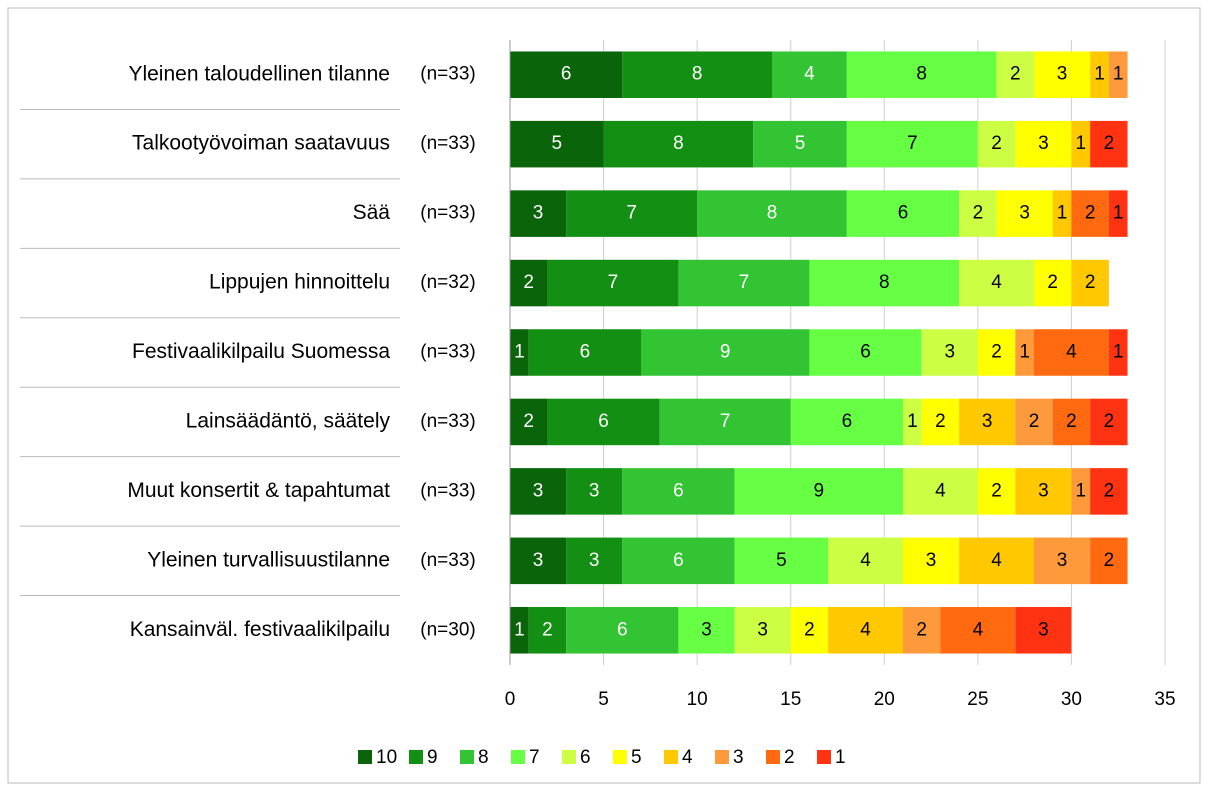 The image size is (1210, 790). Describe the element at coordinates (790, 699) in the screenshot. I see `x-tick-label: 15` at that location.